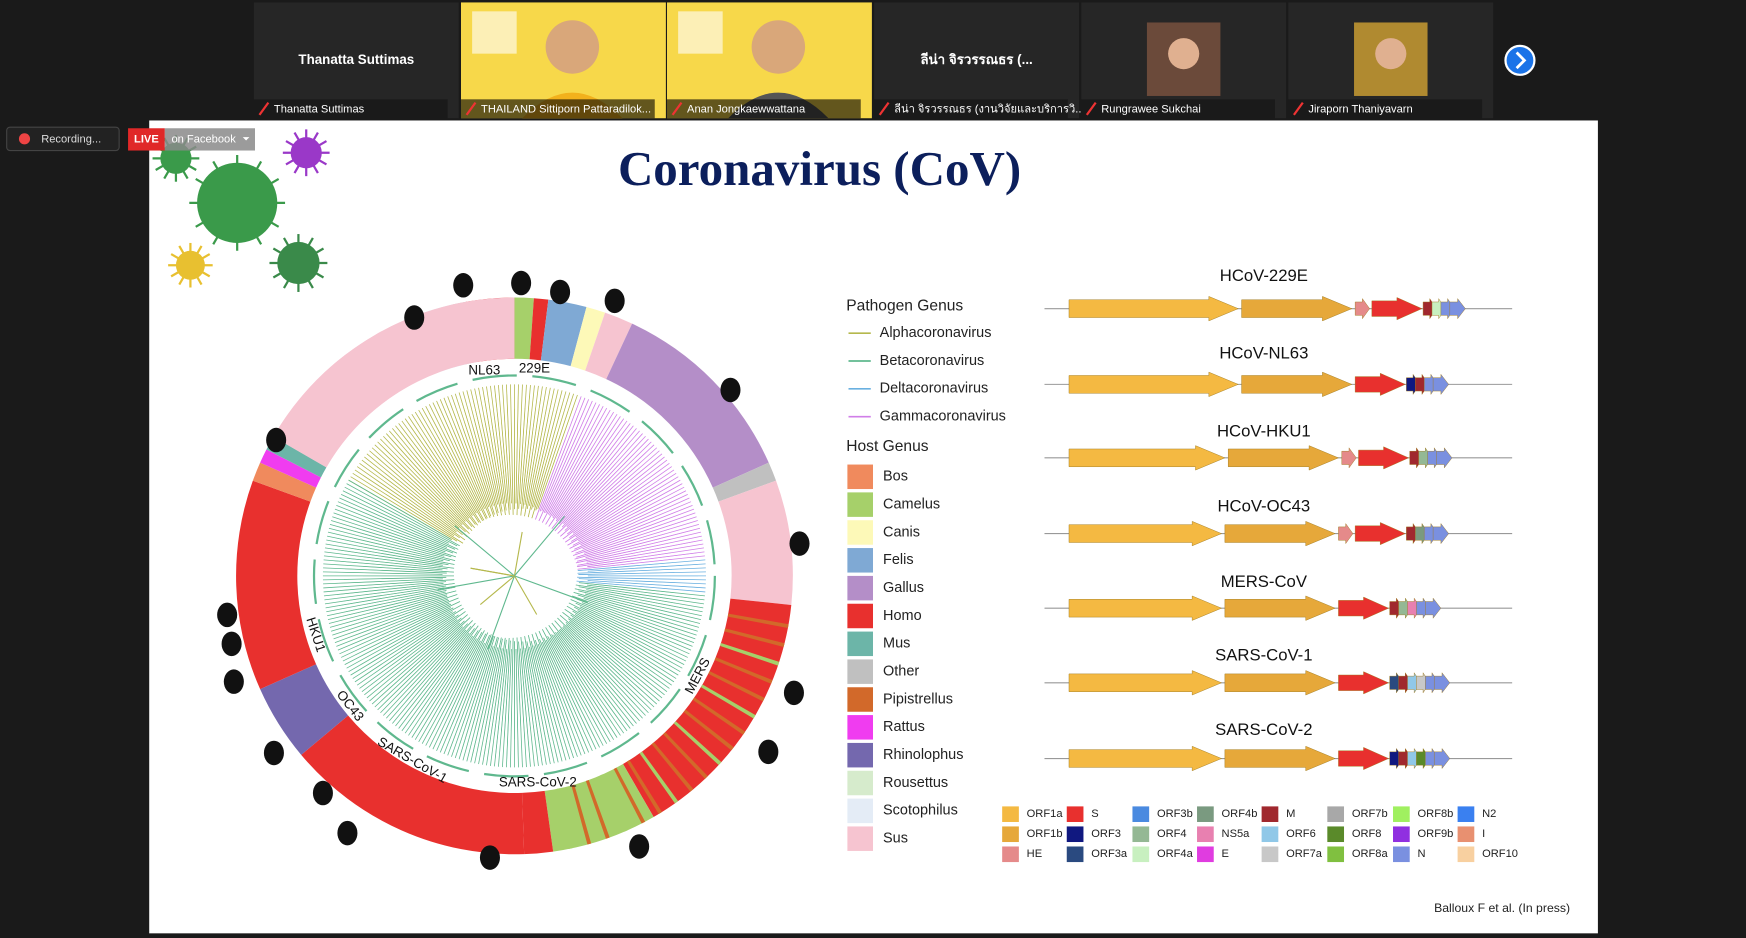  Describe the element at coordinates (918, 699) in the screenshot. I see `legend-label: Pipistrellus` at that location.